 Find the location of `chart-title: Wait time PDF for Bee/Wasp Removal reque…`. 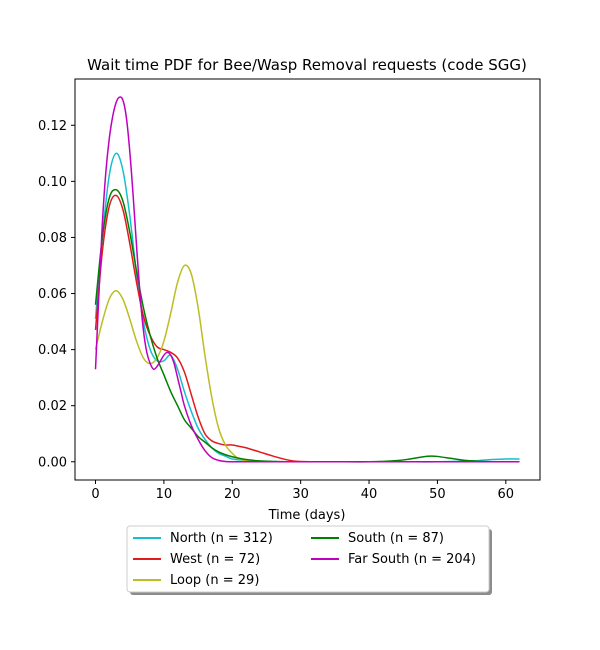

chart-title: Wait time PDF for Bee/Wasp Removal reque… is located at coordinates (307, 65).